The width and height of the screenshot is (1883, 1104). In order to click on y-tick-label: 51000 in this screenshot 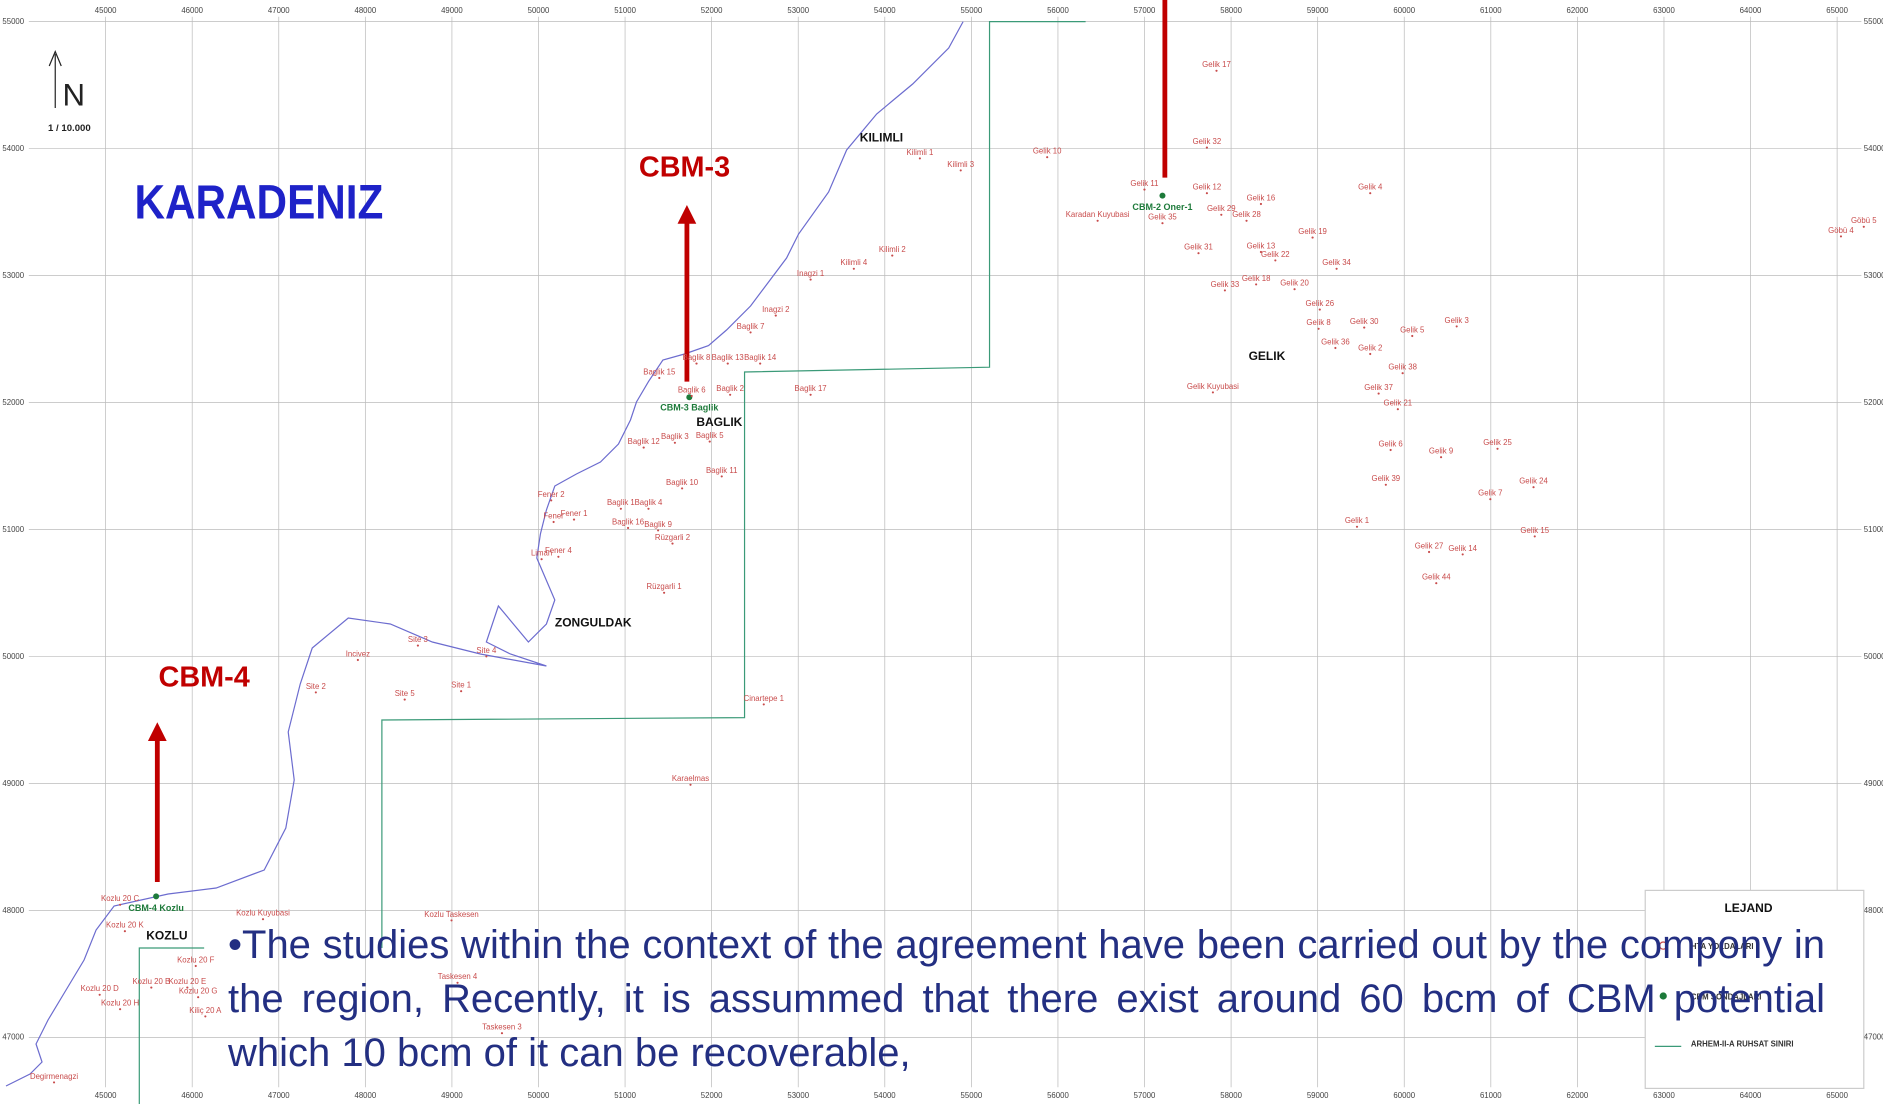, I will do `click(1873, 529)`.